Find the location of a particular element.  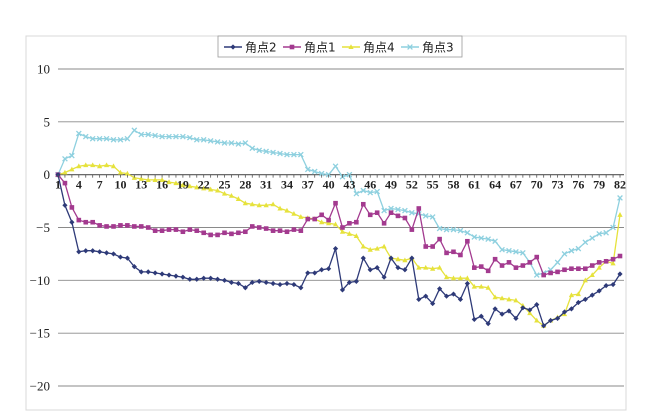

x-tick-label: 40 is located at coordinates (329, 185).